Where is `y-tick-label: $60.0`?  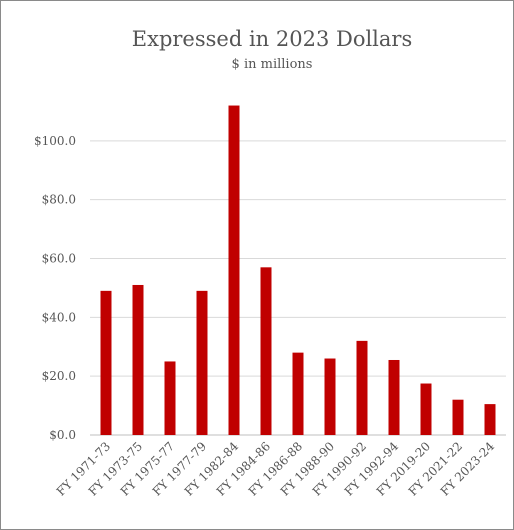 y-tick-label: $60.0 is located at coordinates (59, 259).